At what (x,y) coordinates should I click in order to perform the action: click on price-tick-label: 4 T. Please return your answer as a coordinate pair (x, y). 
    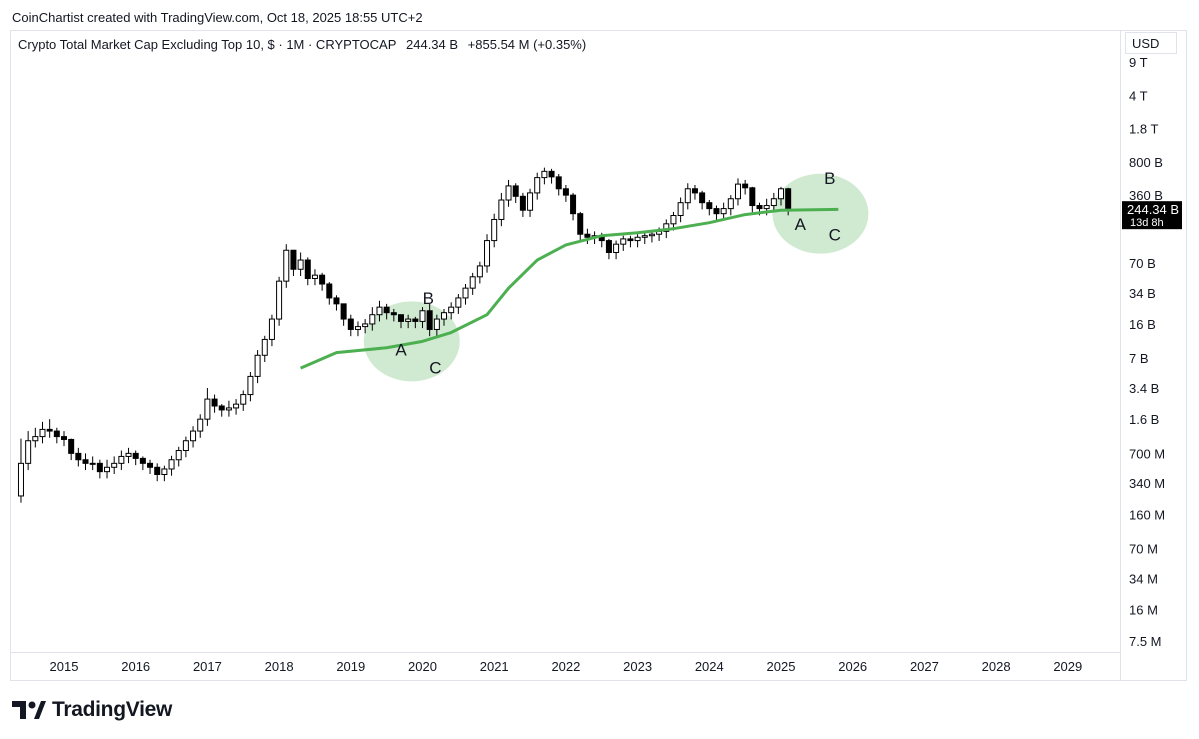
    Looking at the image, I should click on (1138, 96).